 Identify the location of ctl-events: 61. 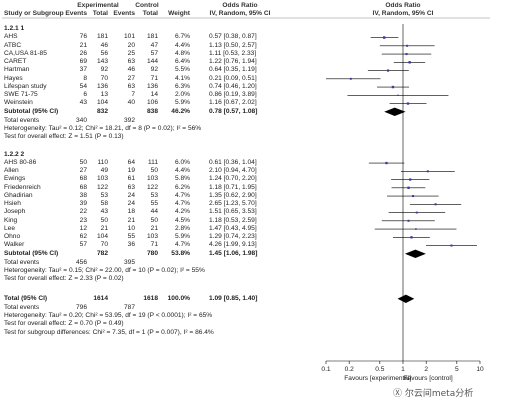
(131, 179).